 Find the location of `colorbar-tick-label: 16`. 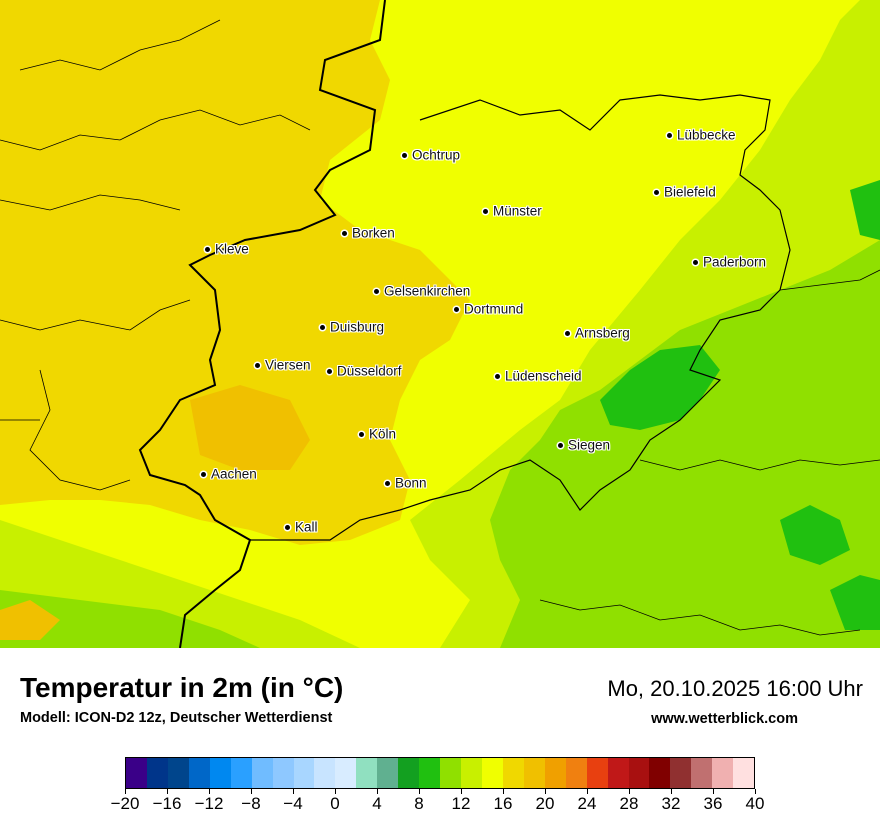

colorbar-tick-label: 16 is located at coordinates (503, 803).